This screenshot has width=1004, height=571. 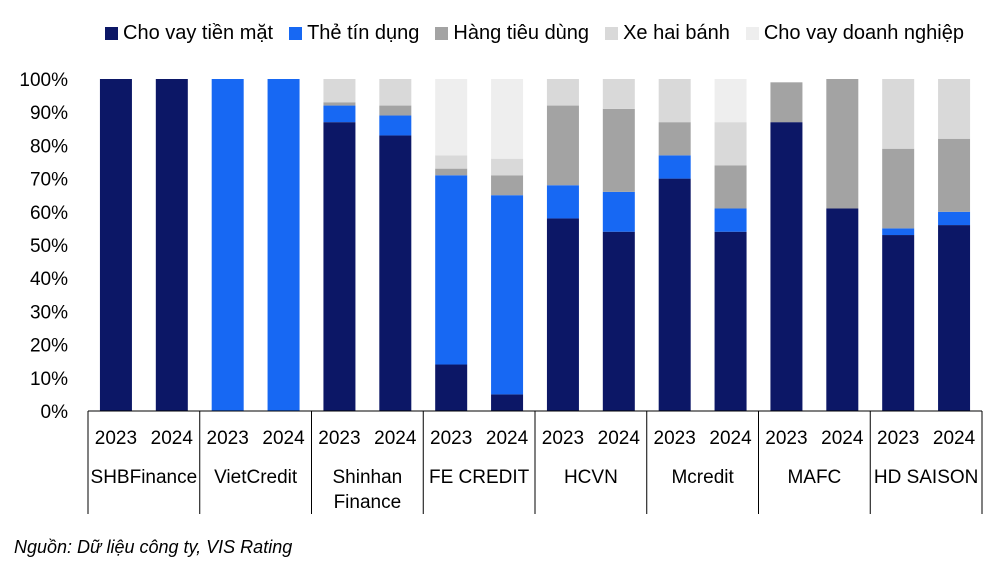 I want to click on legend-label: Cho vay tiền mặt, so click(x=198, y=32).